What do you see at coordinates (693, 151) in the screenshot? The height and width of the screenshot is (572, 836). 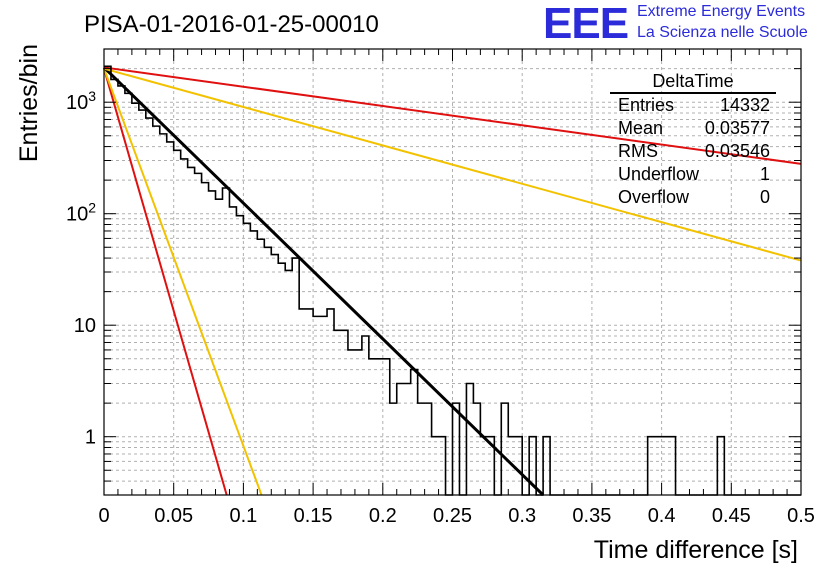 I see `stats-row-rms: RMS 0.03546` at bounding box center [693, 151].